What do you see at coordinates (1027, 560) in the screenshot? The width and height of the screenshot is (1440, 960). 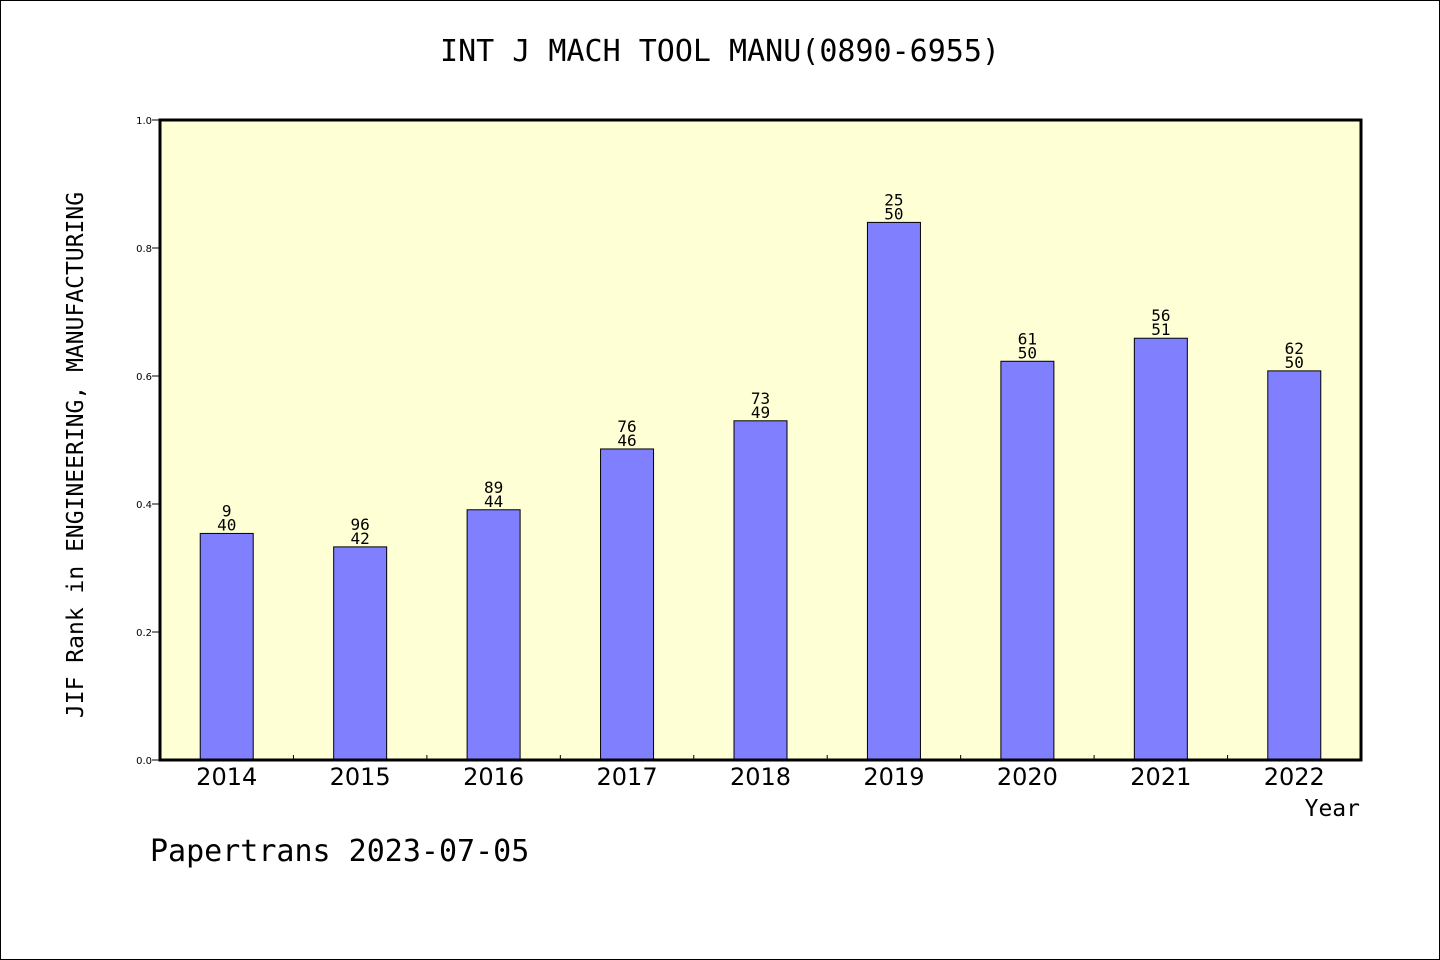 I see `bar-2020` at bounding box center [1027, 560].